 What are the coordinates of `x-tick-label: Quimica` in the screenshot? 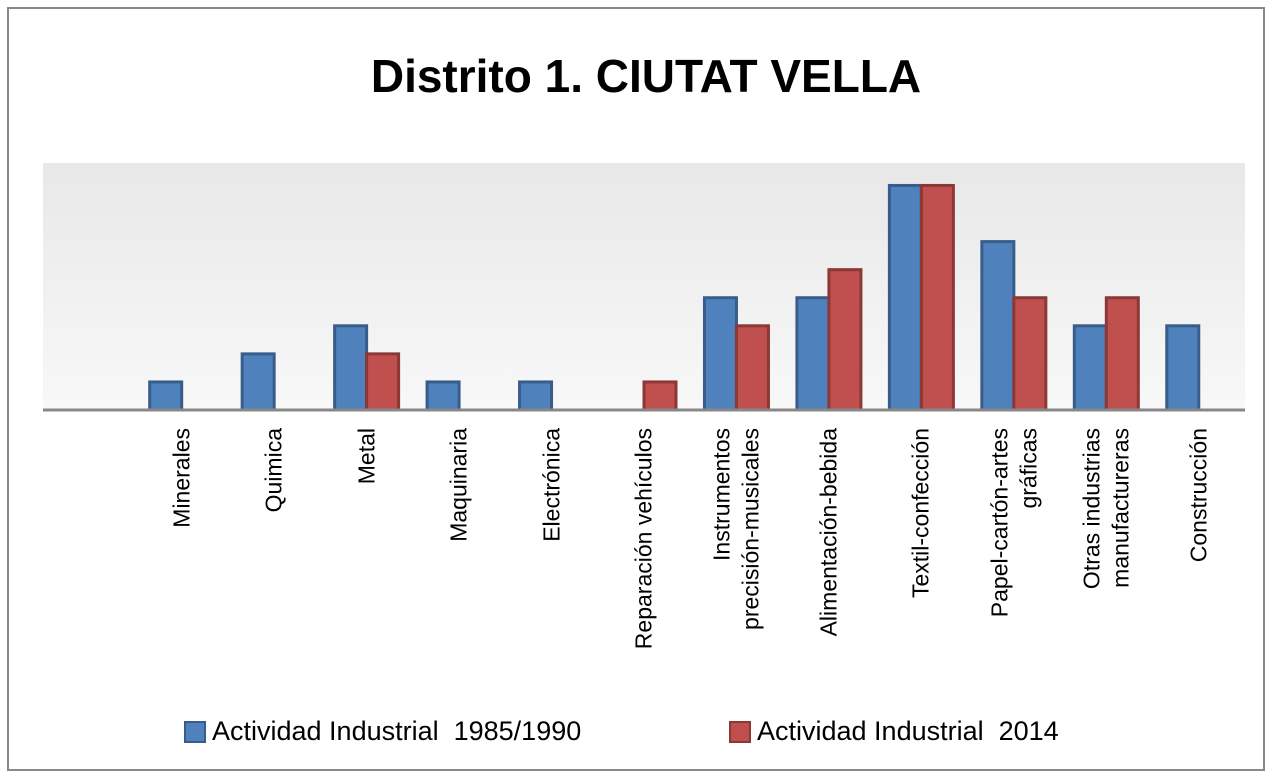 It's located at (273, 470).